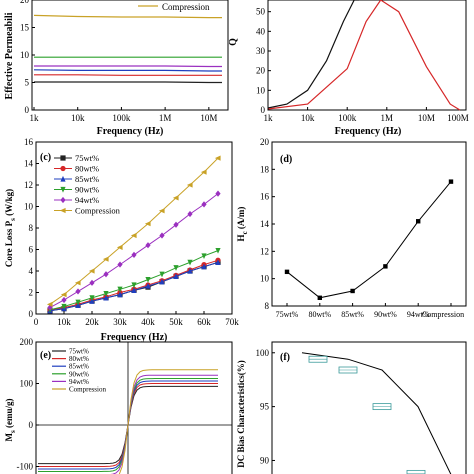 The width and height of the screenshot is (474, 474). What do you see at coordinates (265, 460) in the screenshot?
I see `panel-f-ytick-label: 90` at bounding box center [265, 460].